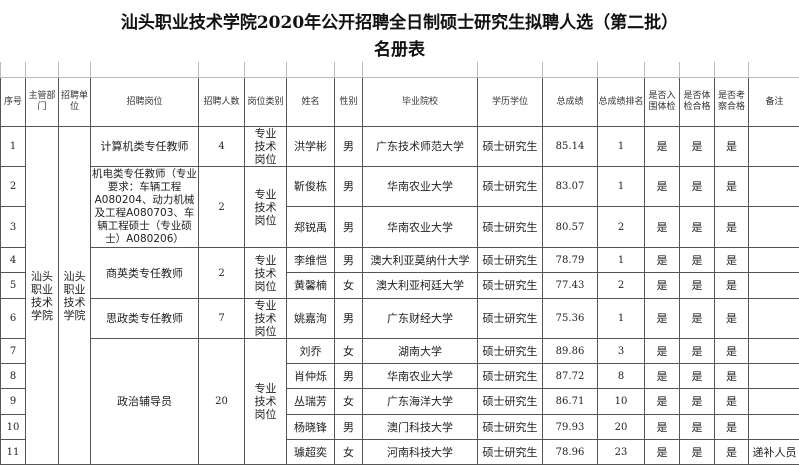 This screenshot has width=799, height=465. Describe the element at coordinates (570, 376) in the screenshot. I see `score-cell: 87.72` at that location.